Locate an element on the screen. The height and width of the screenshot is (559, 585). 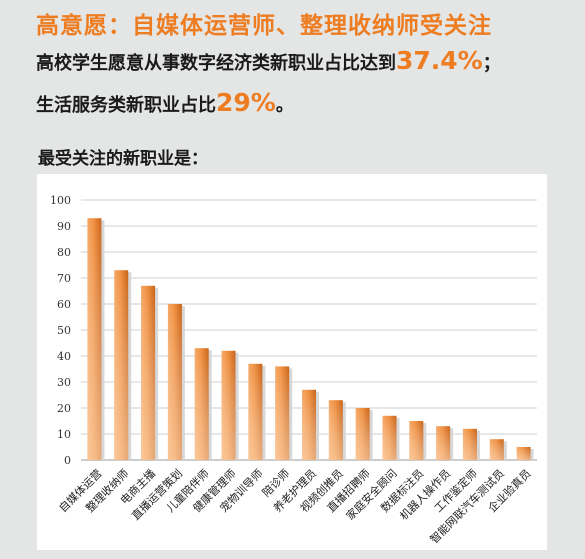
y-tick-label: 10 is located at coordinates (64, 434).